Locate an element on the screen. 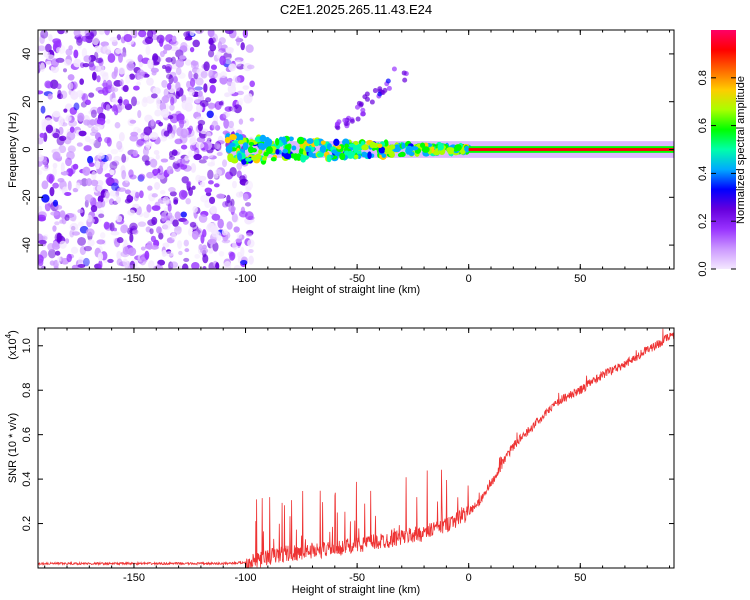 This screenshot has height=600, width=750. snr-multiplier-close: ) is located at coordinates (13, 332).